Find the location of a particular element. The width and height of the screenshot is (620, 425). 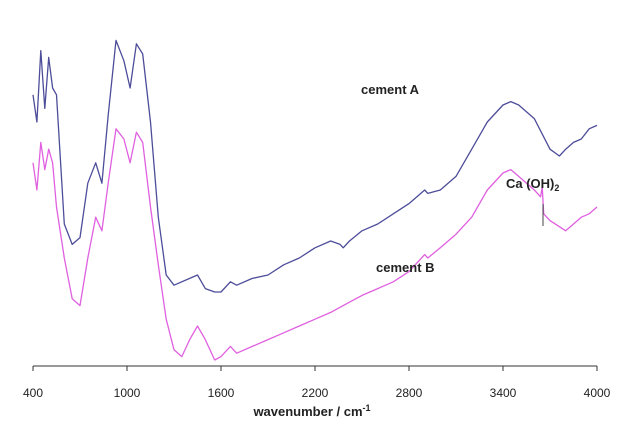

label-cement-a: cement A is located at coordinates (390, 89).